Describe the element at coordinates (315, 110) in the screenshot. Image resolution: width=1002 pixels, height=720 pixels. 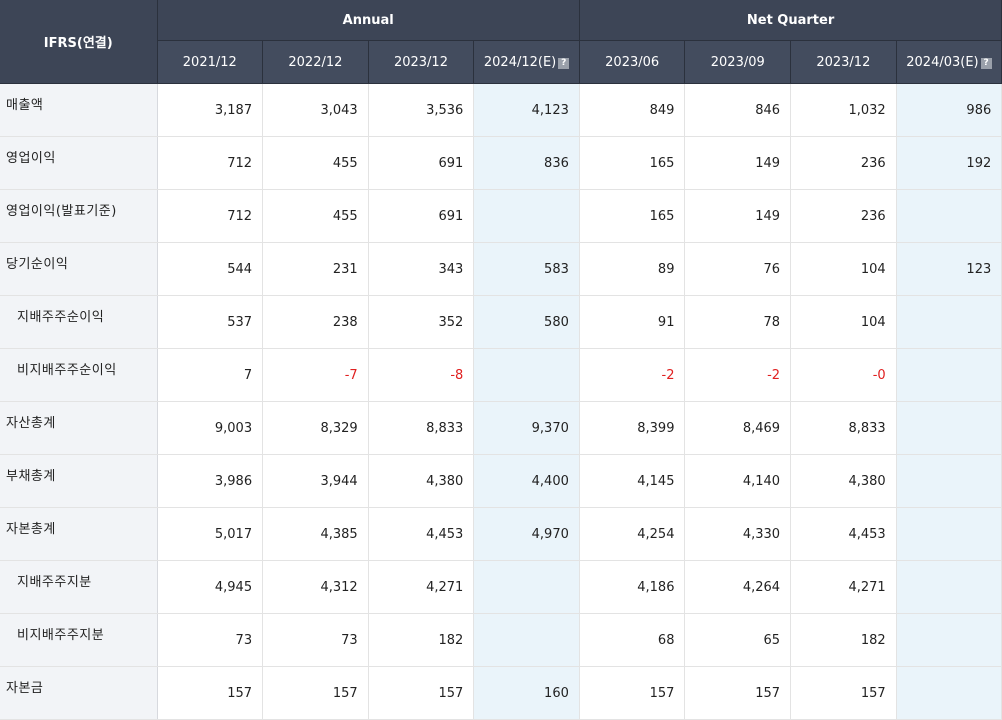
I see `table-cell: 3,043` at that location.